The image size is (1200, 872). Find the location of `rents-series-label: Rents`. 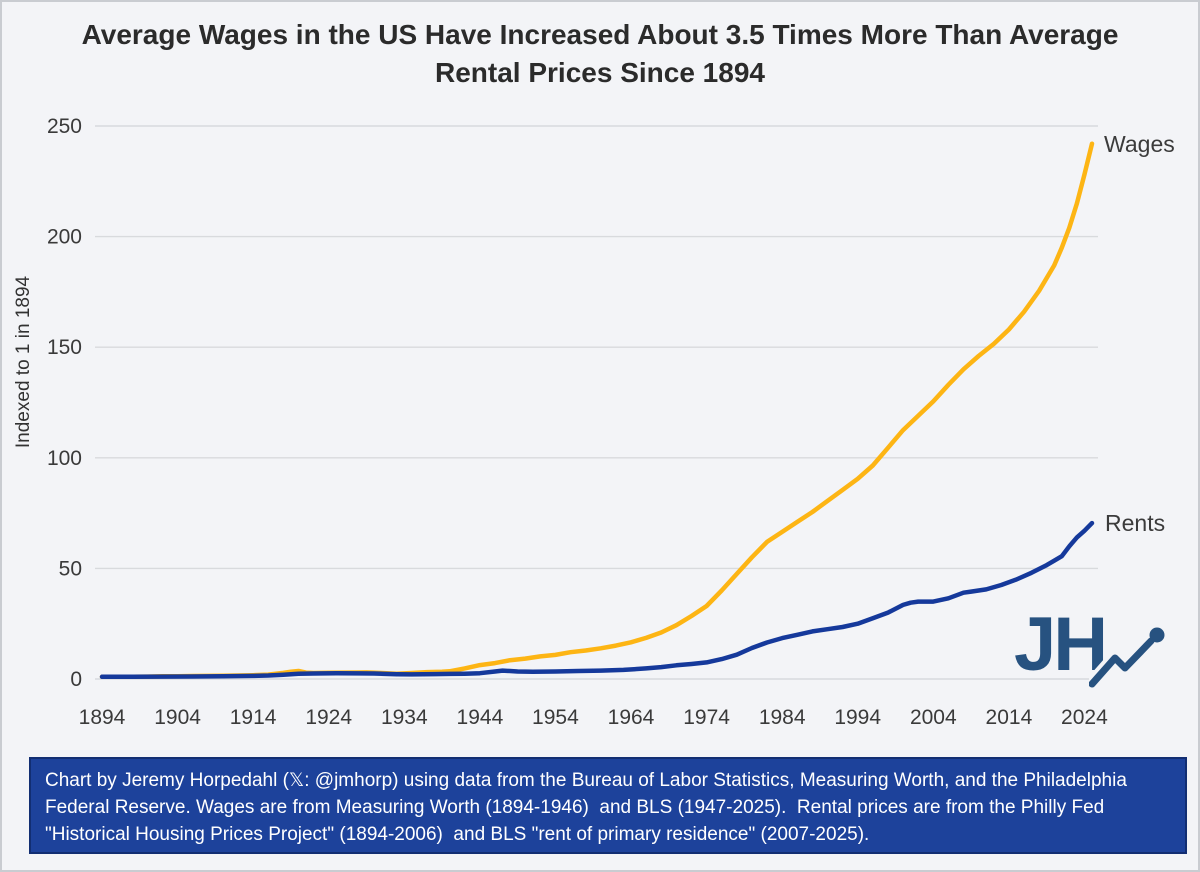

rents-series-label: Rents is located at coordinates (1135, 523).